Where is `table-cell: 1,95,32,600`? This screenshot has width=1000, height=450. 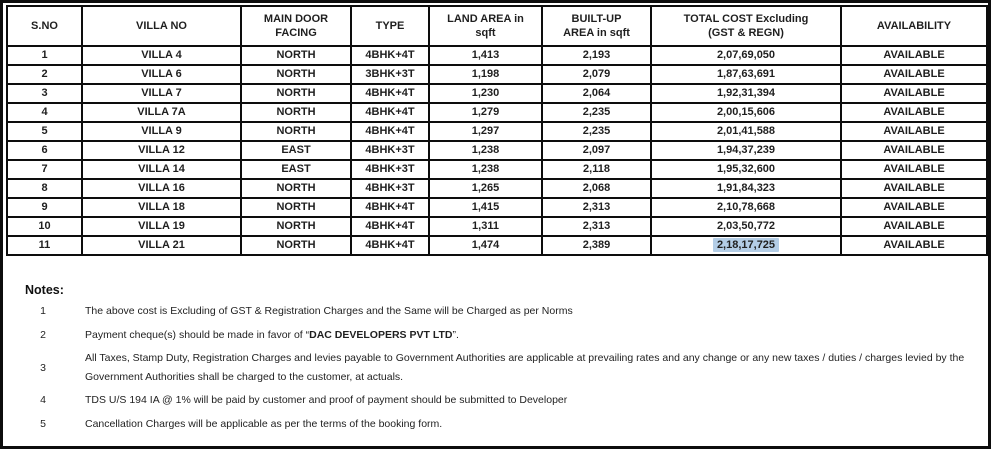 table-cell: 1,95,32,600 is located at coordinates (746, 169).